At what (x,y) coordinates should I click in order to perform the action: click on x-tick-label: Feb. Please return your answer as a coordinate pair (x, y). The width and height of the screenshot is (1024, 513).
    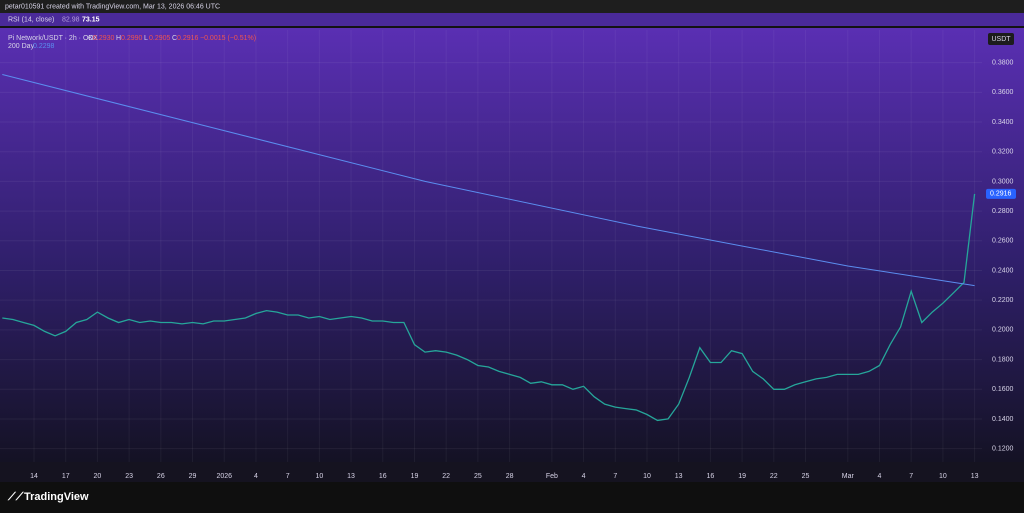
    Looking at the image, I should click on (552, 476).